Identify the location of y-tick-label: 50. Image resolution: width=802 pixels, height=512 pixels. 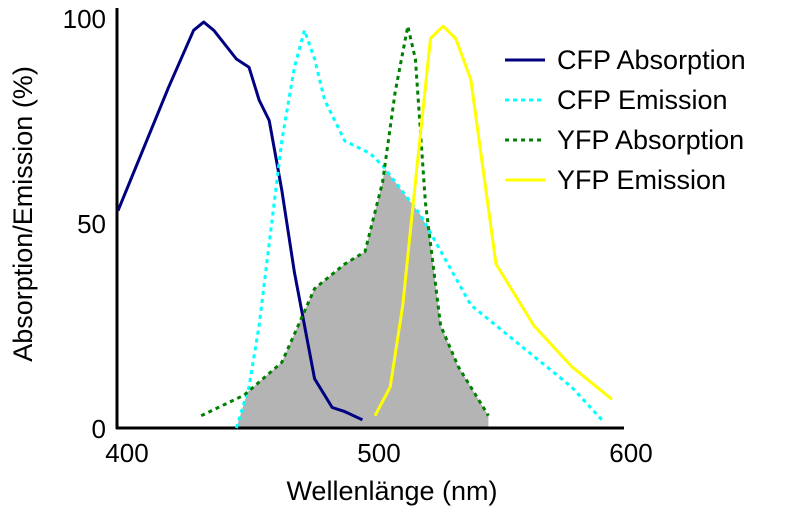
(91, 224).